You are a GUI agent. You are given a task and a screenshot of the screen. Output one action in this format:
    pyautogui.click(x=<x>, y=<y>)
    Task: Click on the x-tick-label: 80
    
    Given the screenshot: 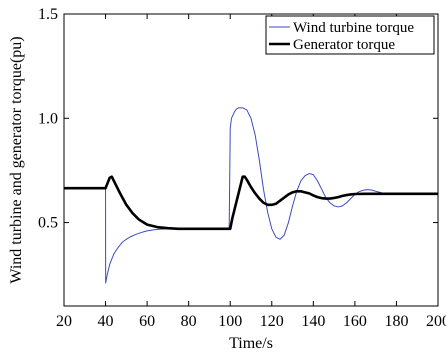 What is the action you would take?
    pyautogui.click(x=189, y=321)
    